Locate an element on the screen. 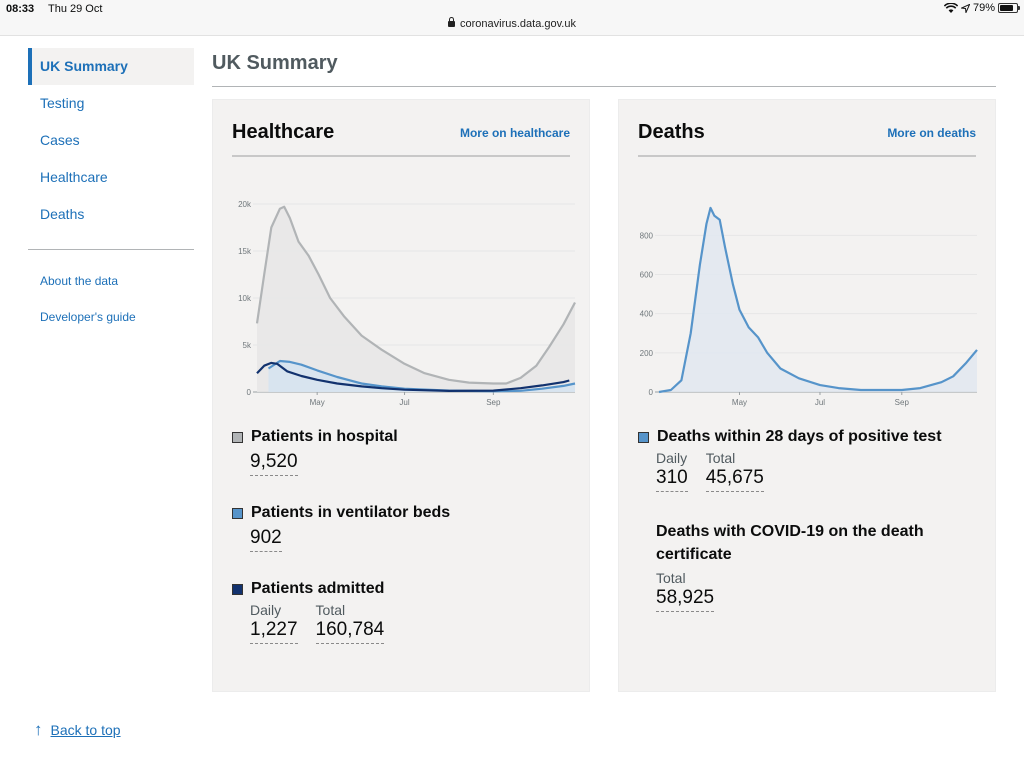 Image resolution: width=1024 pixels, height=768 pixels. deaths-card-header: Deaths More on deaths is located at coordinates (807, 138).